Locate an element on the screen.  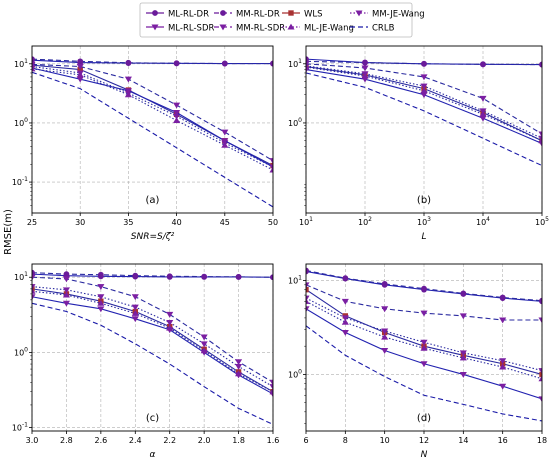
legend-item: WLS is located at coordinates (302, 15).